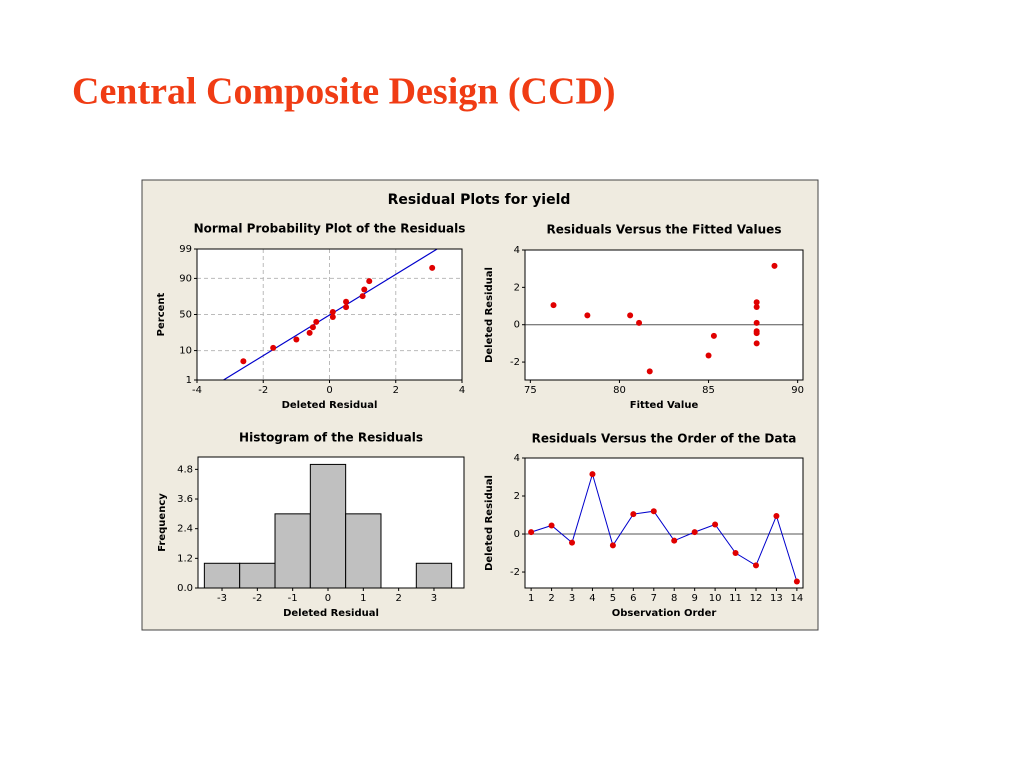 This screenshot has width=1024, height=768. I want to click on y-tick-label: 10, so click(185, 351).